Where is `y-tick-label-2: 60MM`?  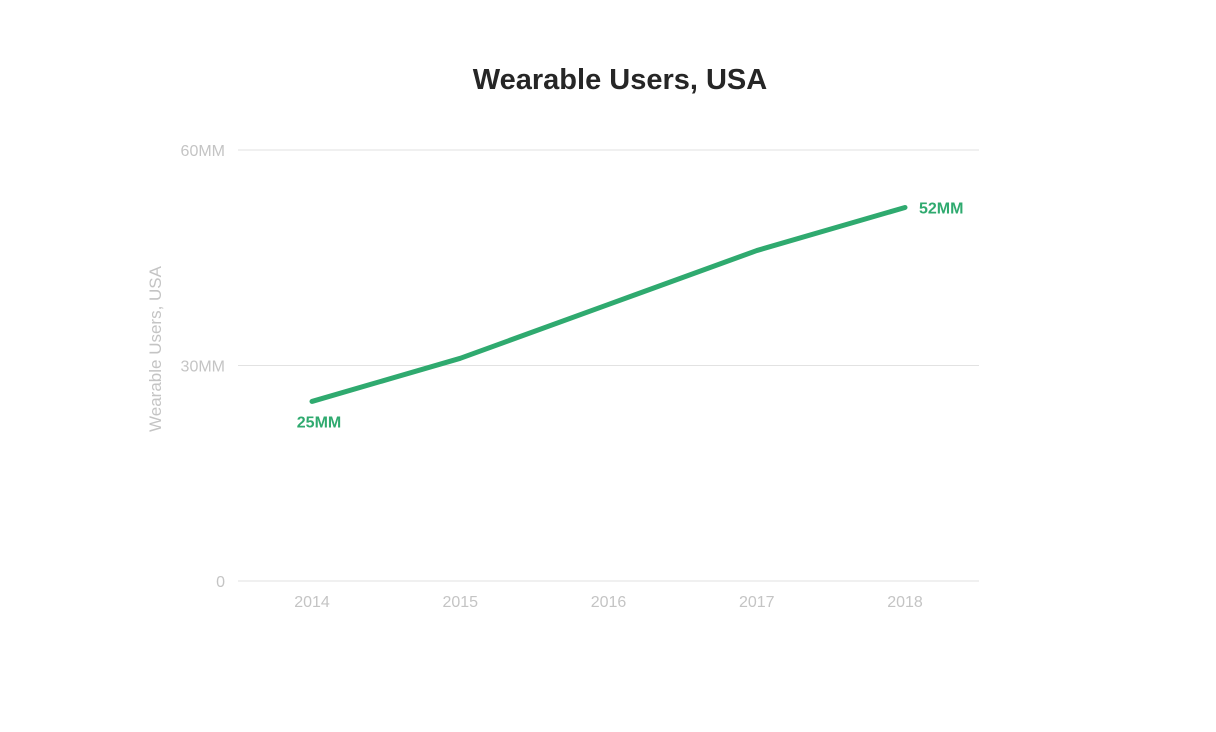 y-tick-label-2: 60MM is located at coordinates (203, 151).